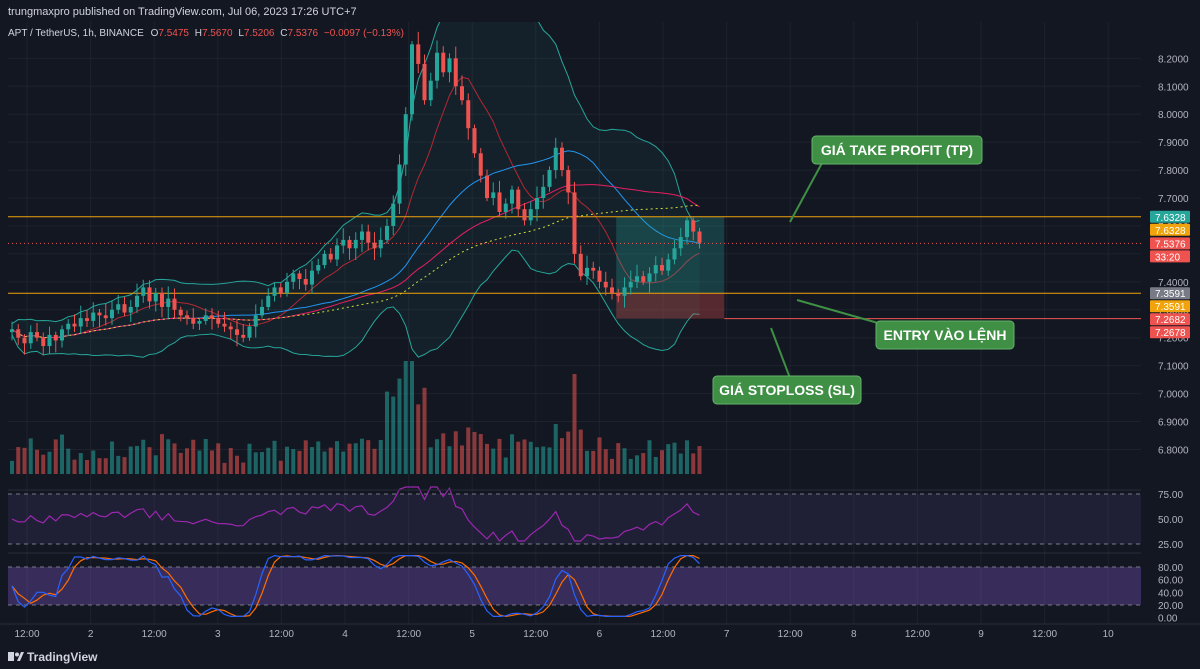 The image size is (1200, 669). Describe the element at coordinates (600, 657) in the screenshot. I see `footer-bar` at that location.